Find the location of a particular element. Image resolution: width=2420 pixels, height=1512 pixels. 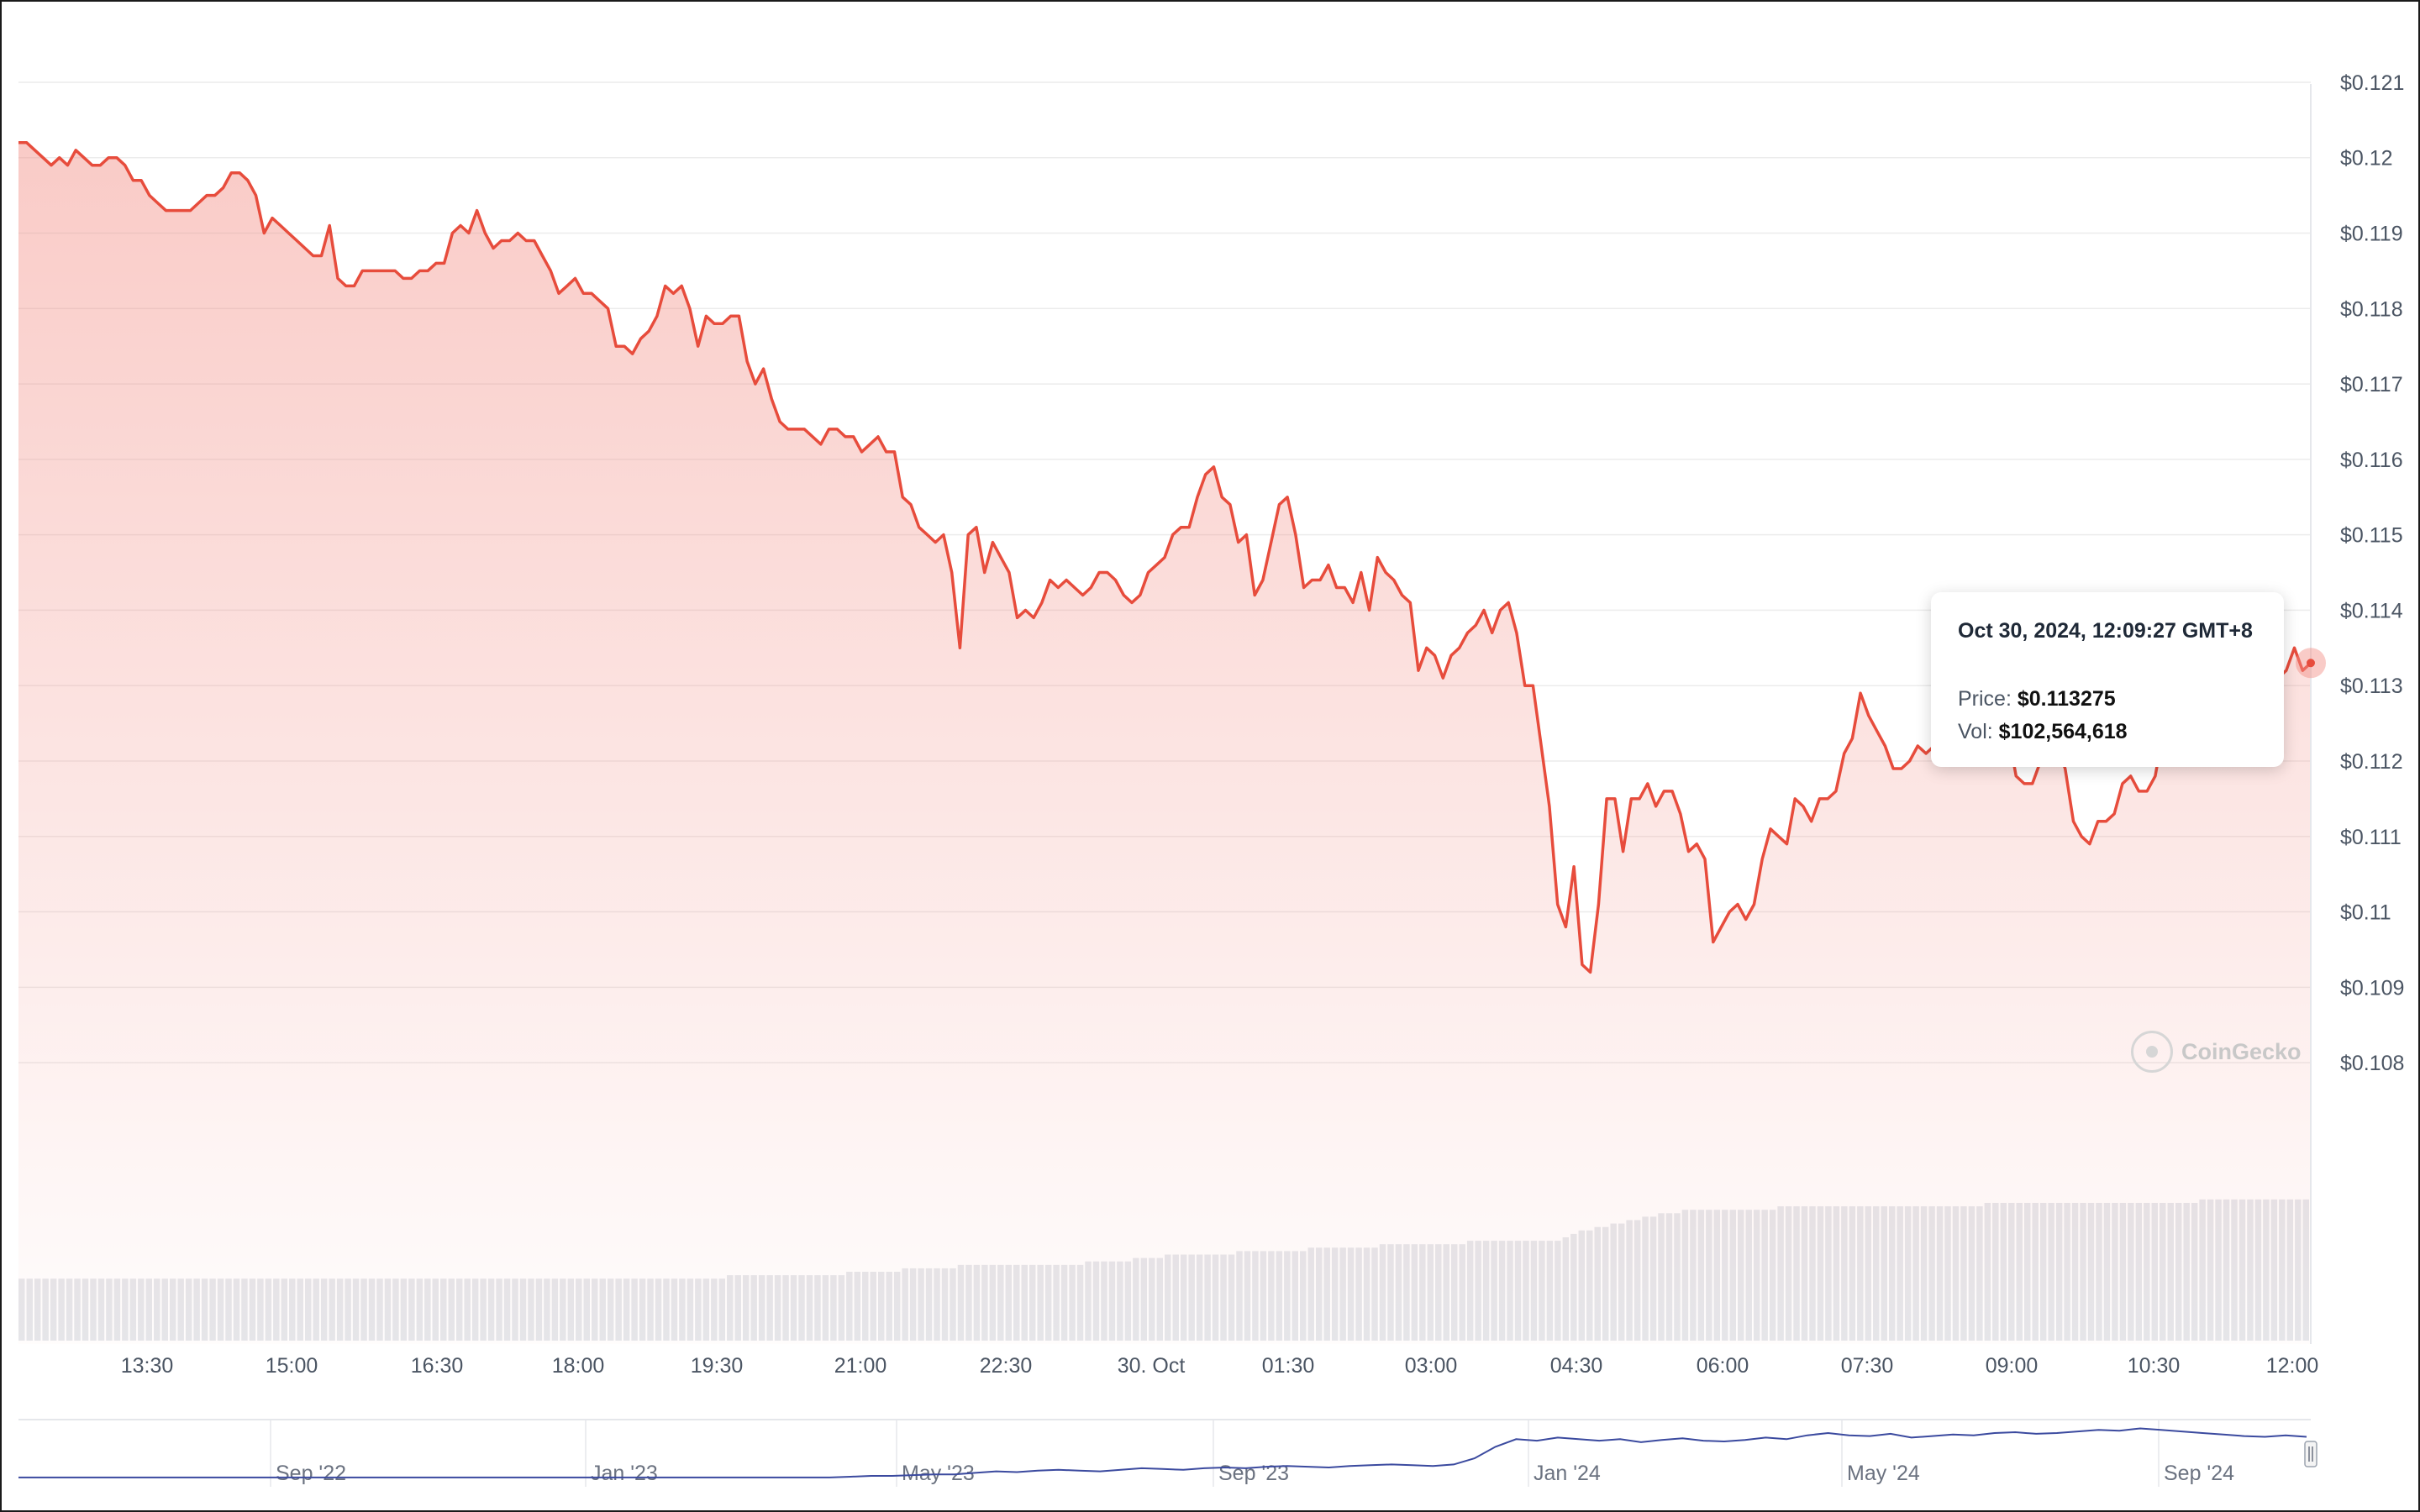

hover-point is located at coordinates (2311, 663).